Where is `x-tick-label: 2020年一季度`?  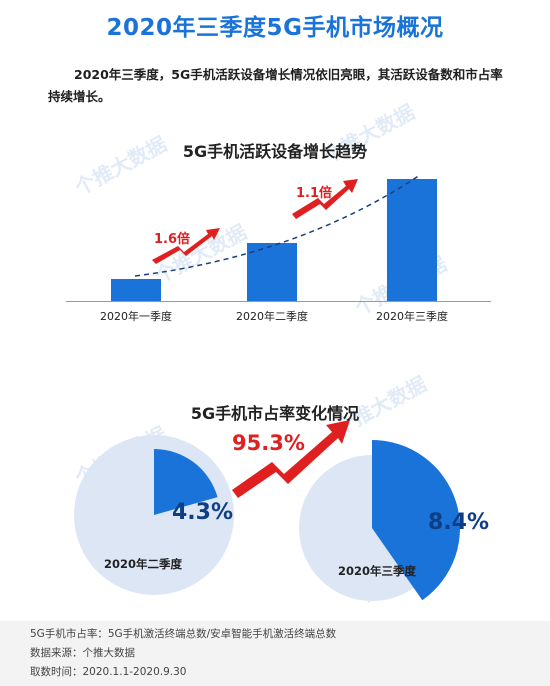 x-tick-label: 2020年一季度 is located at coordinates (136, 316).